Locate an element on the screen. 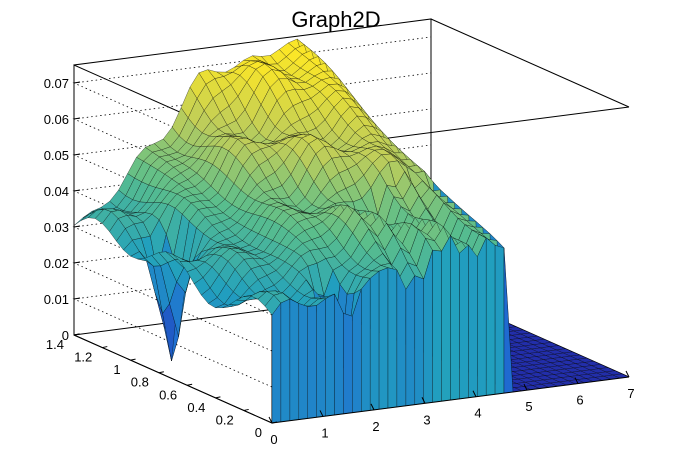 The image size is (696, 472). z-tick-label: 0.03 is located at coordinates (56, 227).